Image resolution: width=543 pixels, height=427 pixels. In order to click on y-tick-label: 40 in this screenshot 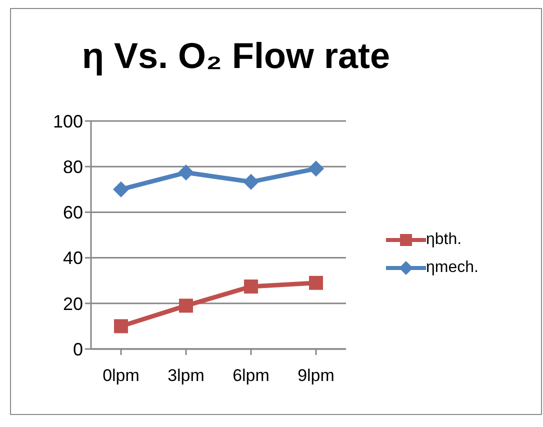, I will do `click(72, 258)`.